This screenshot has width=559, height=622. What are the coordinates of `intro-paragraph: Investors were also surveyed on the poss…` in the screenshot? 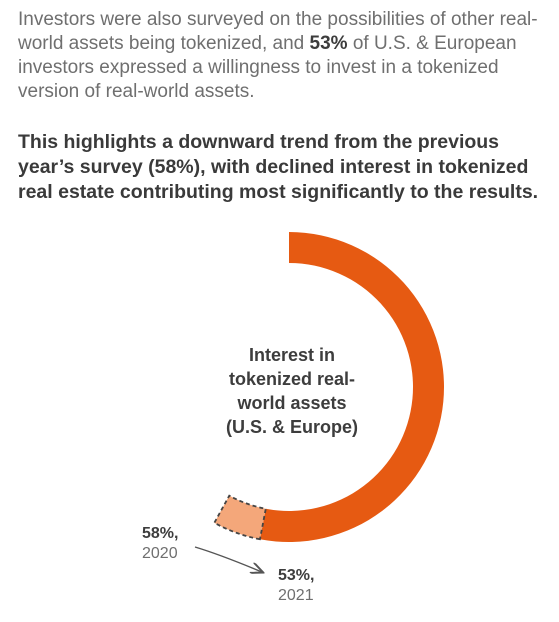 It's located at (283, 56).